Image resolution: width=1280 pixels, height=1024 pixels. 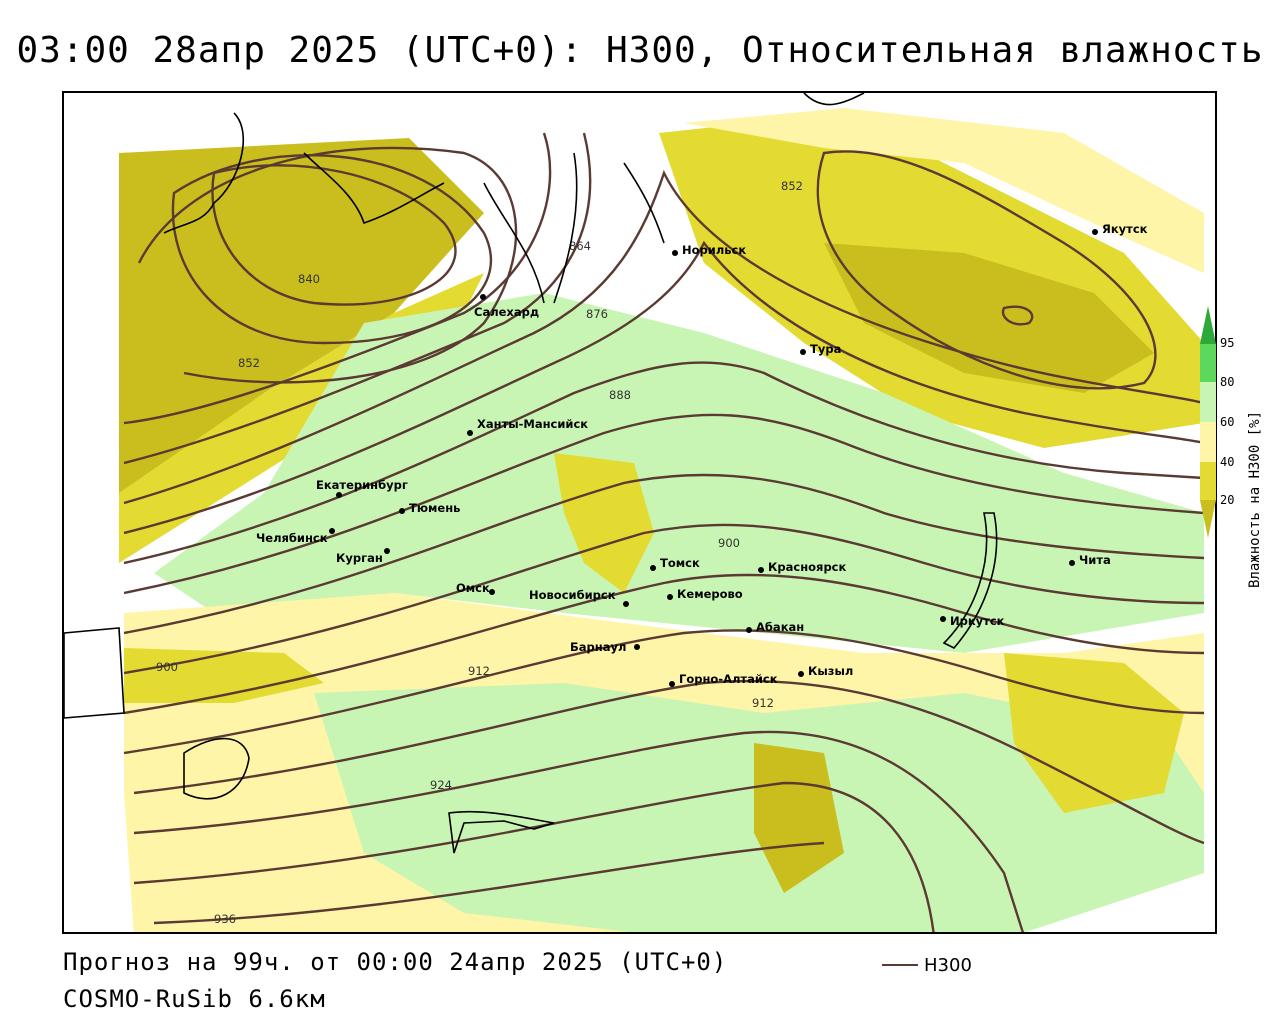 I want to click on humidity-area-northeast-pale, so click(x=944, y=190).